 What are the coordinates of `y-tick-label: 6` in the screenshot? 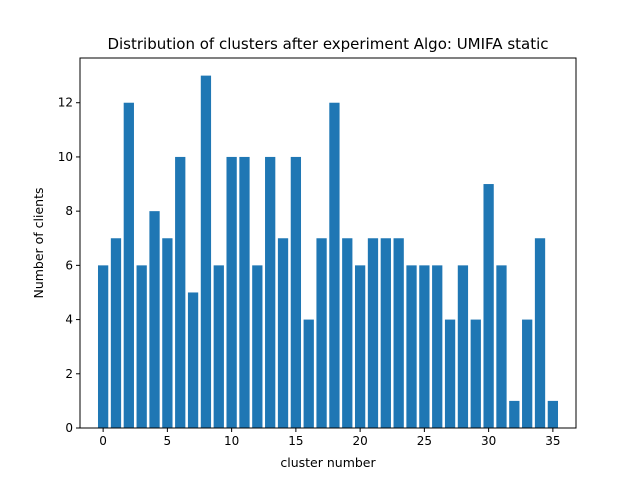 It's located at (69, 265).